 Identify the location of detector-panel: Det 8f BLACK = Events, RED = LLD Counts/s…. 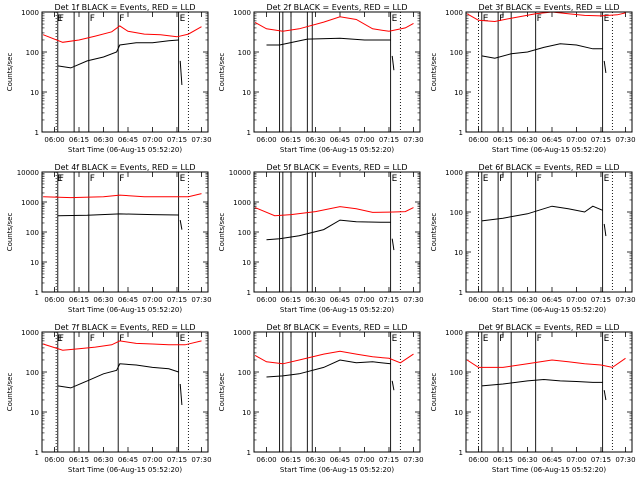
(321, 398).